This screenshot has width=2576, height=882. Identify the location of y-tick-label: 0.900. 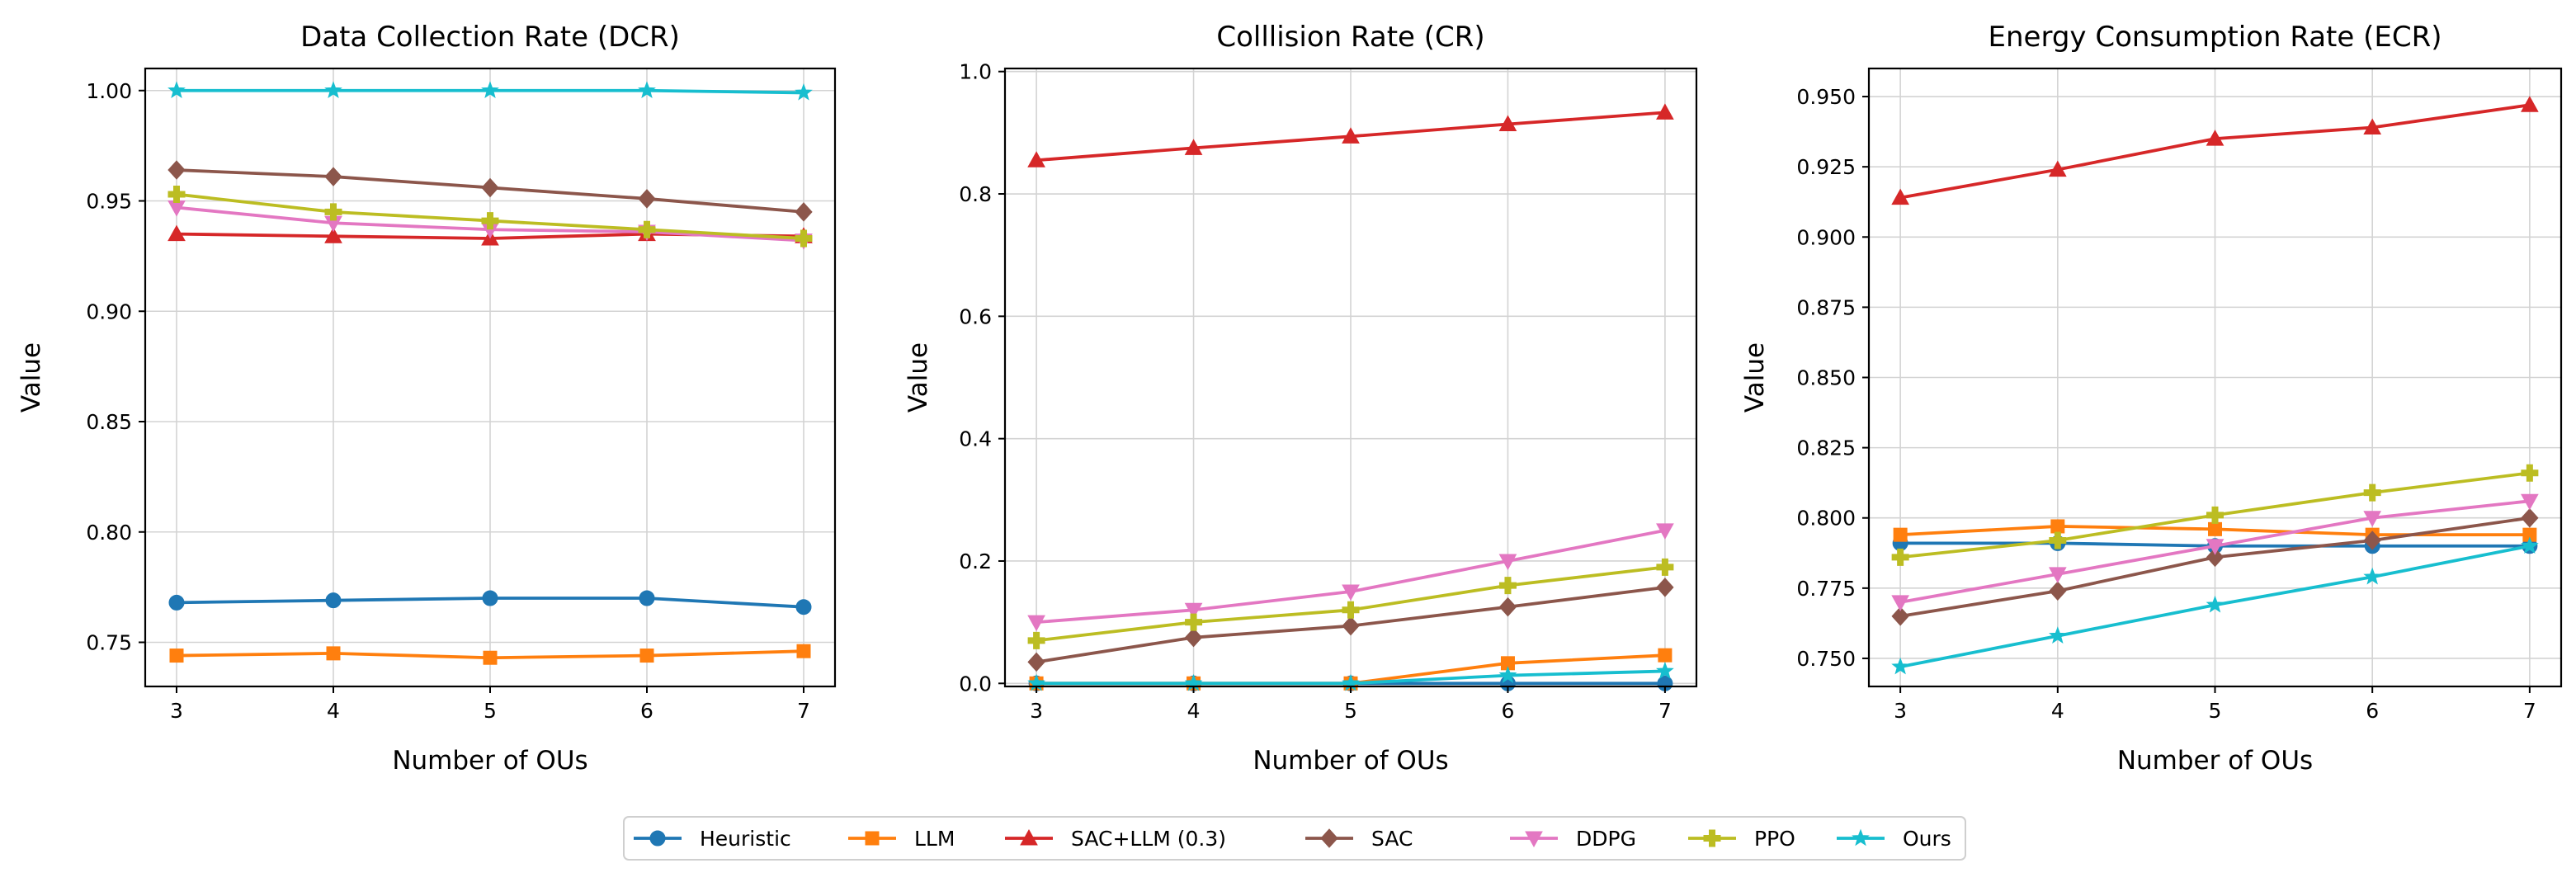
(1826, 237).